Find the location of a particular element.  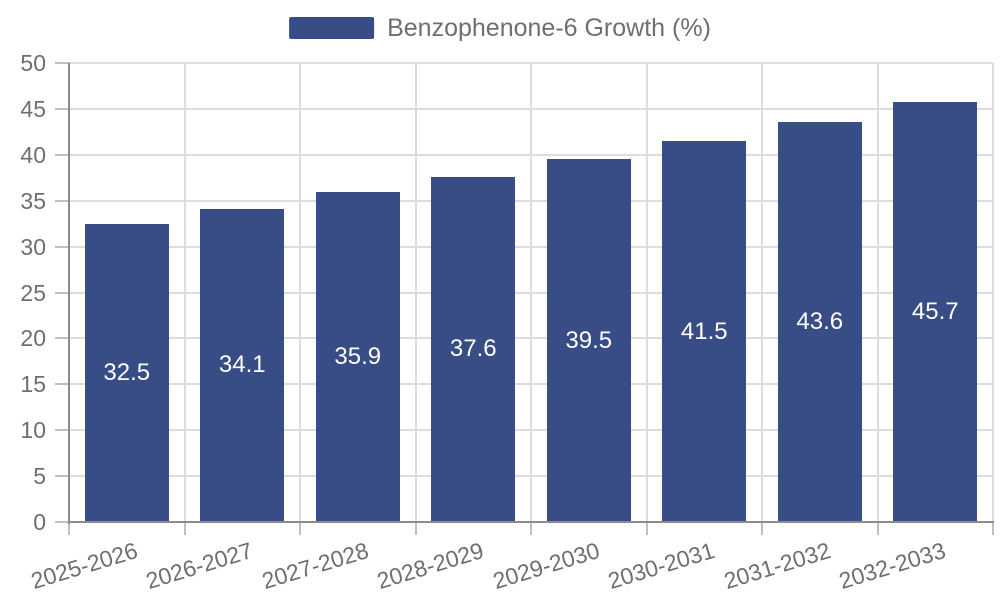

bar: 32.5 is located at coordinates (126, 372).